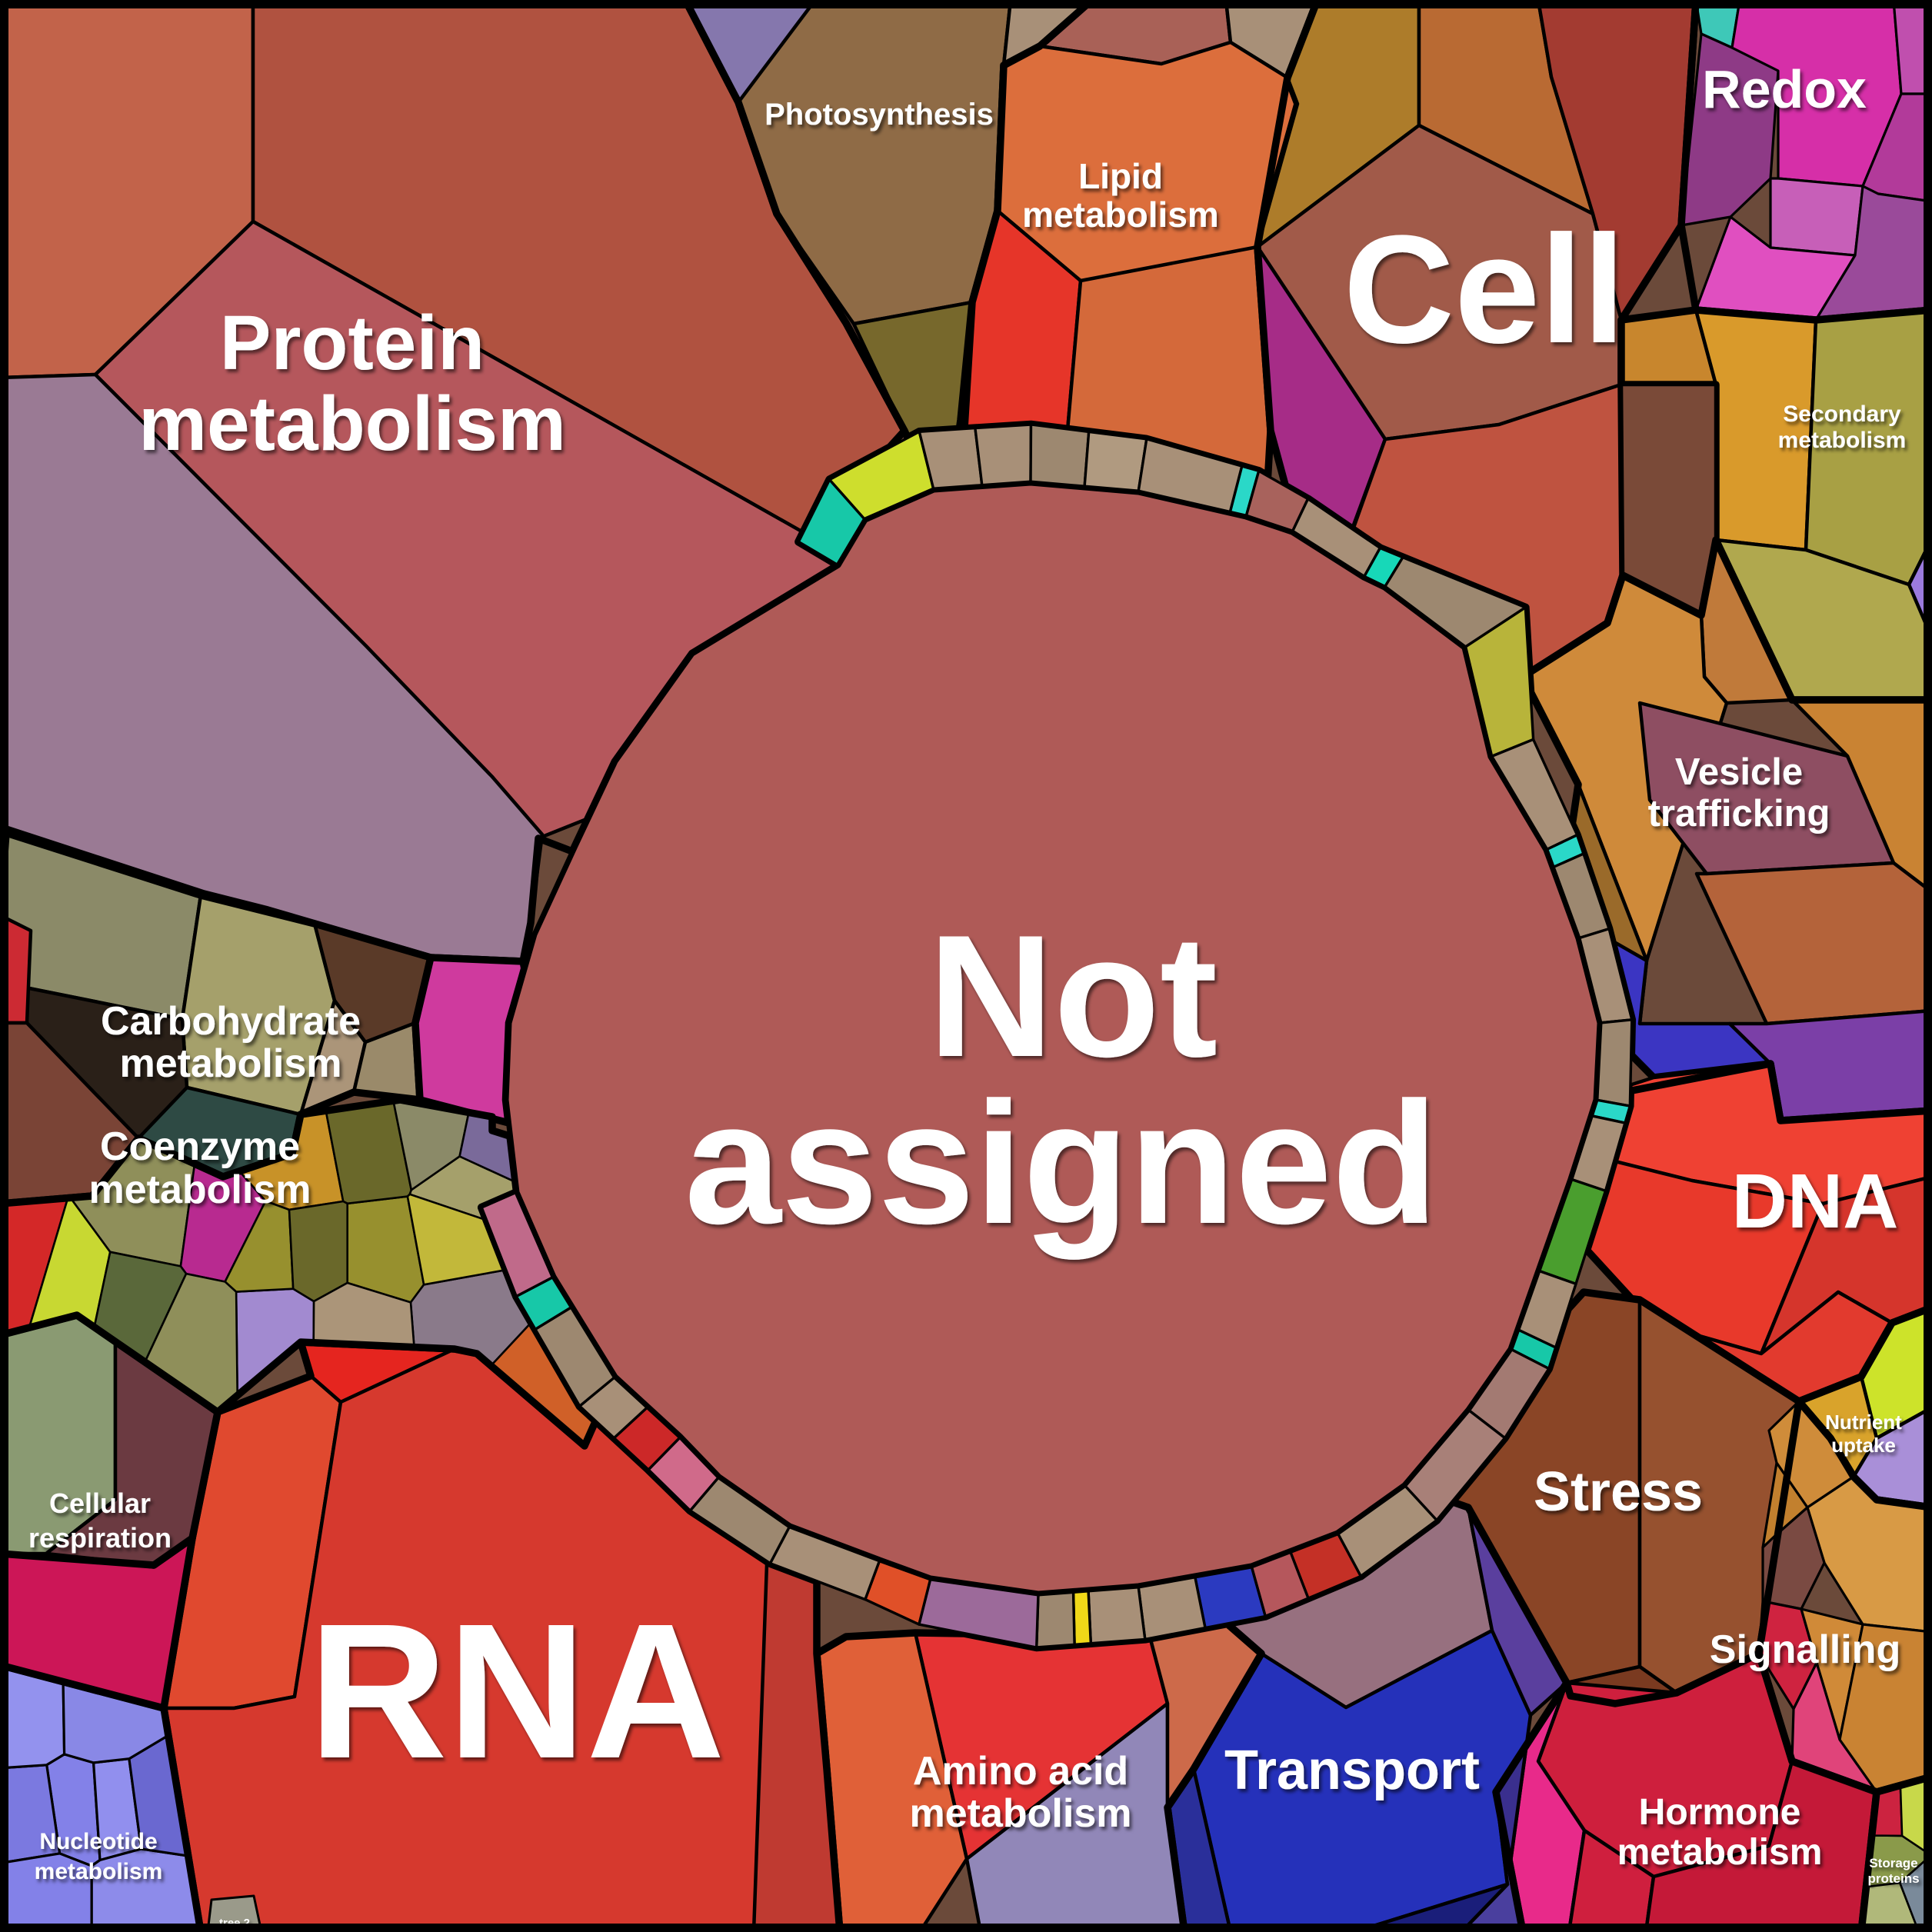  Describe the element at coordinates (1805, 1649) in the screenshot. I see `svg-text: Signalling` at that location.